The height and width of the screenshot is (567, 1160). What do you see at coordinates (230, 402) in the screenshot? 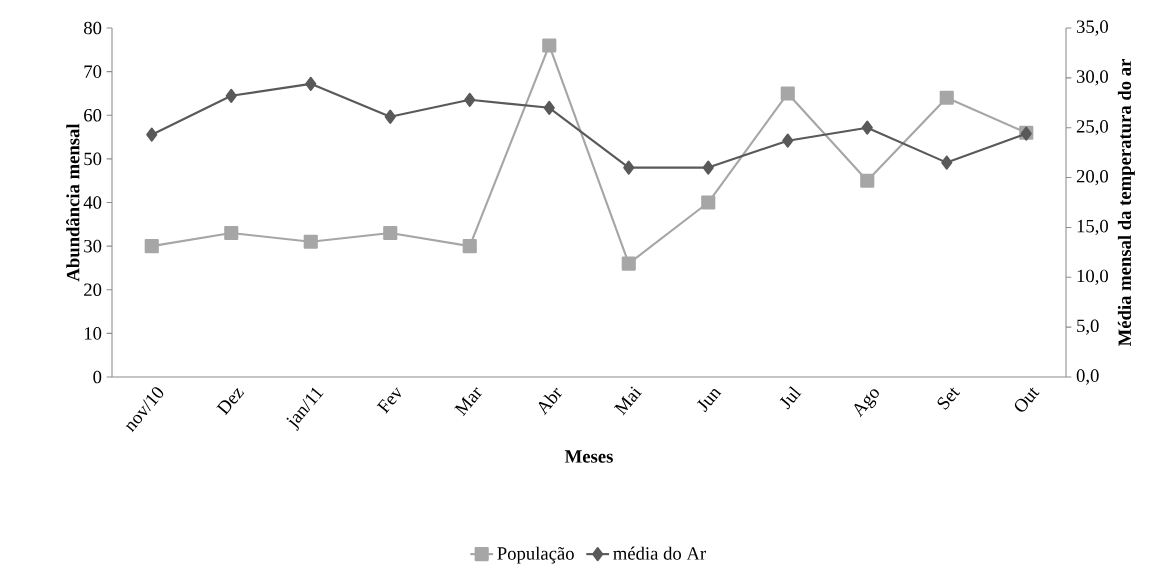
I see `x-tick-label: Dez` at bounding box center [230, 402].